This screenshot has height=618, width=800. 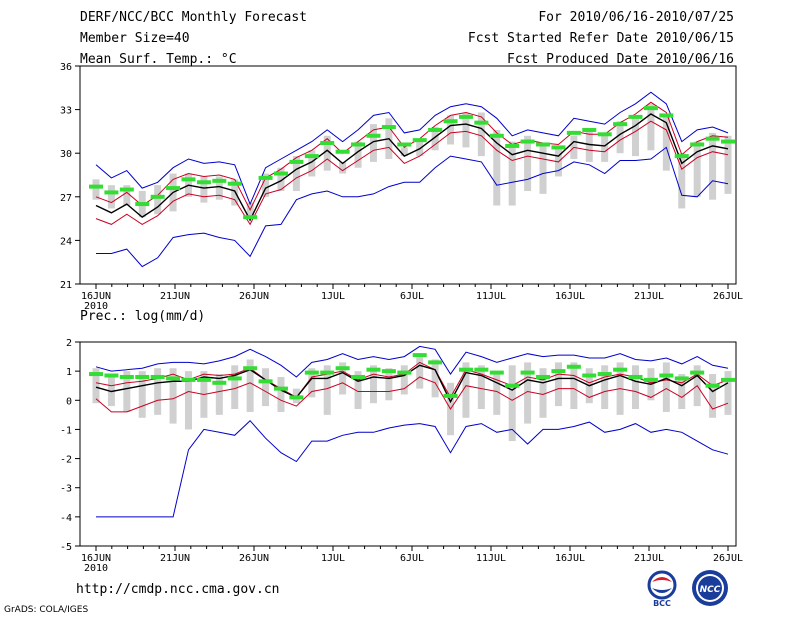 I want to click on temp-xtick-label: 21JUN, so click(x=175, y=296).